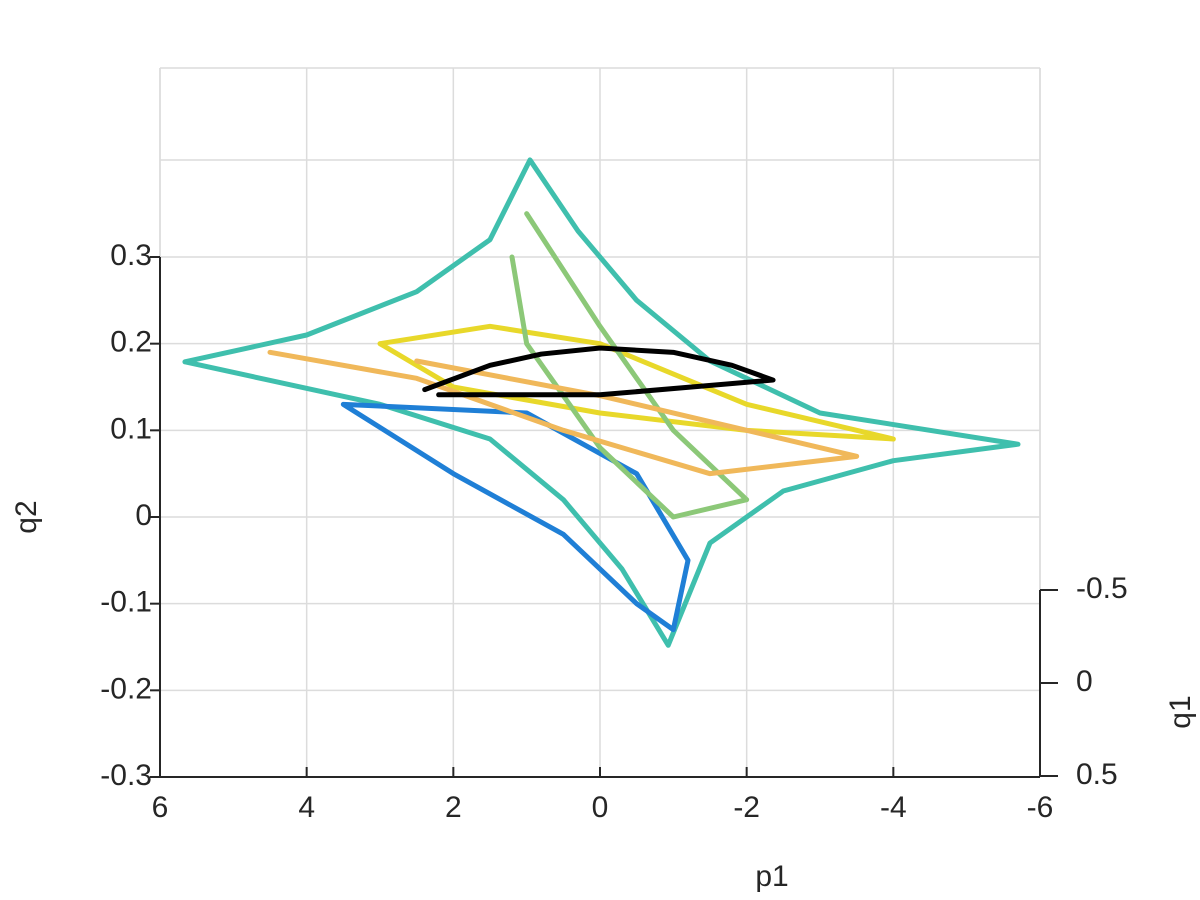 This screenshot has width=1200, height=900. What do you see at coordinates (1040, 807) in the screenshot?
I see `x-tick-label: -6` at bounding box center [1040, 807].